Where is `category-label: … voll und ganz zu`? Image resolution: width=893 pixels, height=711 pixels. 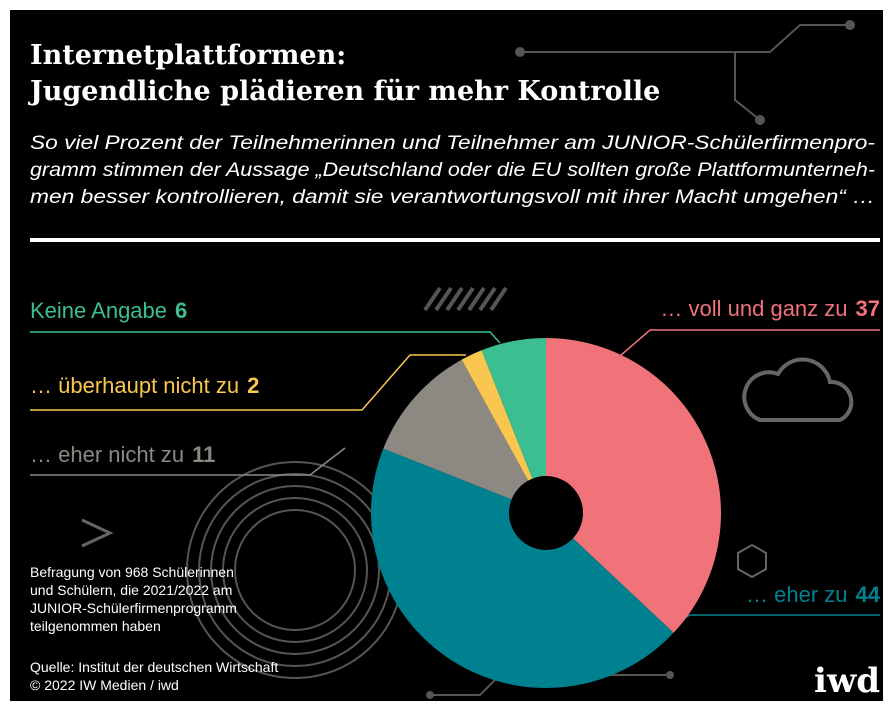
category-label: … voll und ganz zu is located at coordinates (753, 308).